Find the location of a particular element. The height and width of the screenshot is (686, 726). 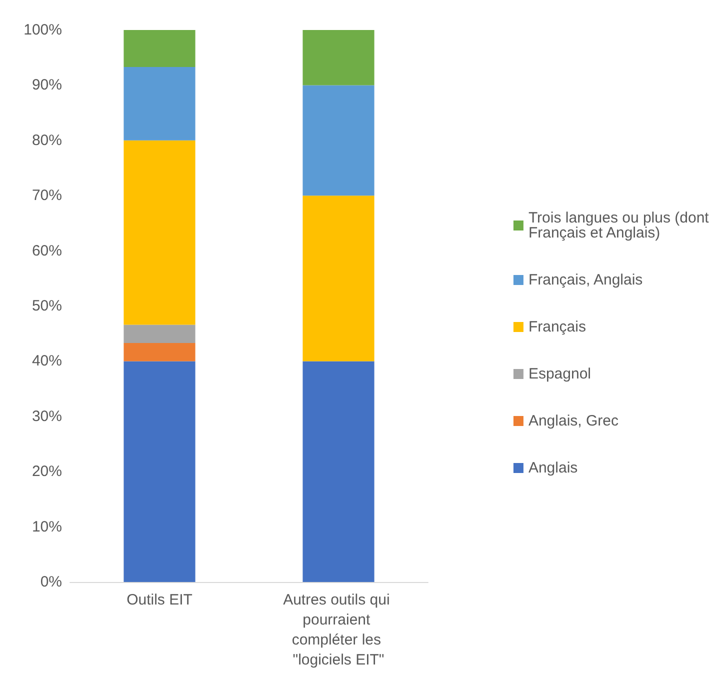

legend-label: Trois langues ou plus (dont Français et Anglais) is located at coordinates (621, 226).